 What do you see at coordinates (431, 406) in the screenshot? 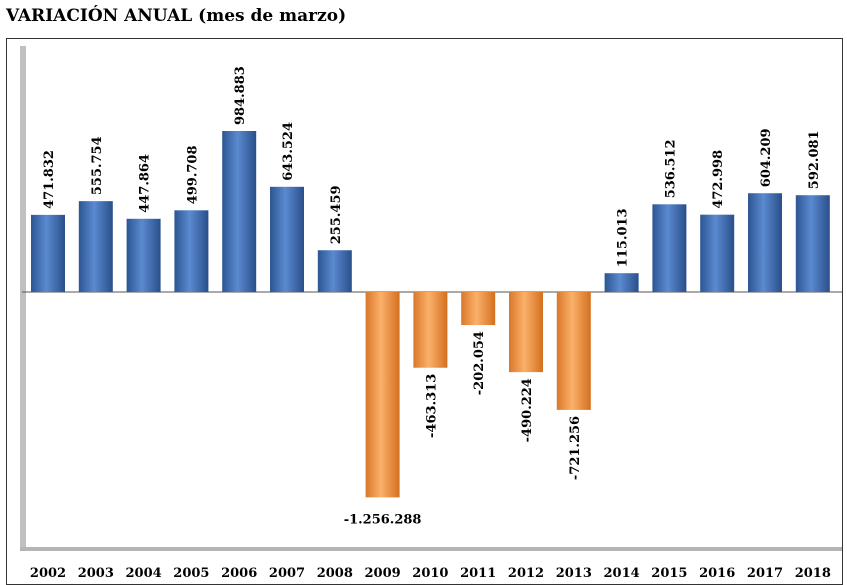
I see `data-label-2010: -463.313` at bounding box center [431, 406].